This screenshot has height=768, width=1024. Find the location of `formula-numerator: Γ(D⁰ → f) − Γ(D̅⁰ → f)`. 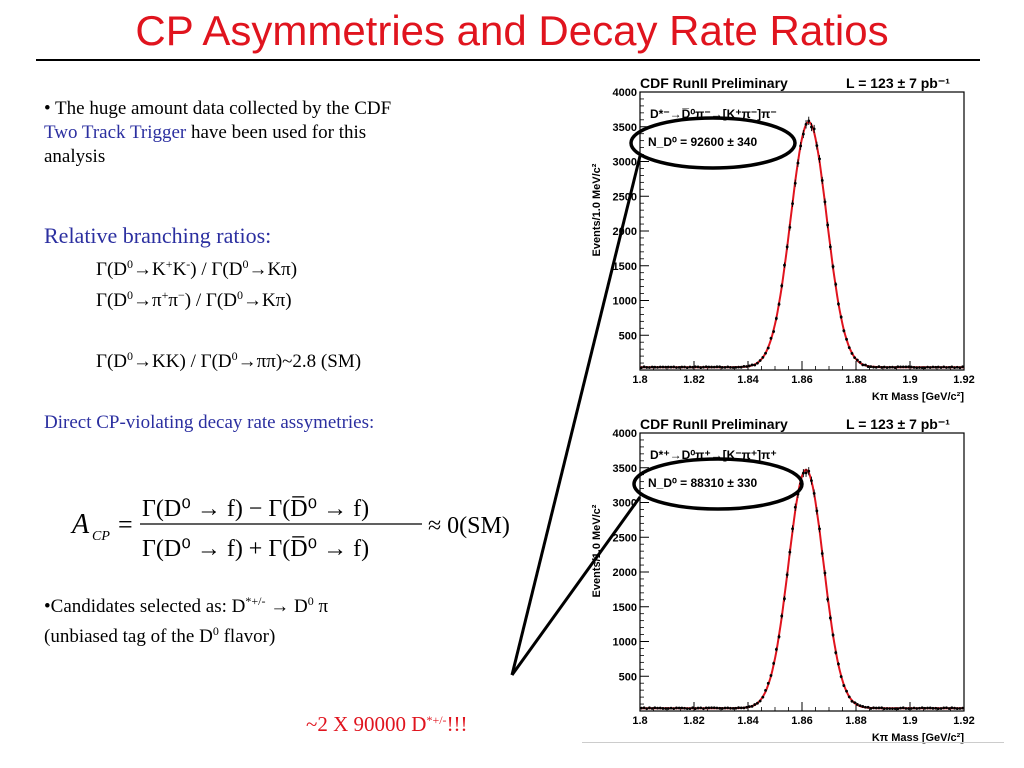

formula-numerator: Γ(D⁰ → f) − Γ(D̅⁰ → f) is located at coordinates (255, 509).